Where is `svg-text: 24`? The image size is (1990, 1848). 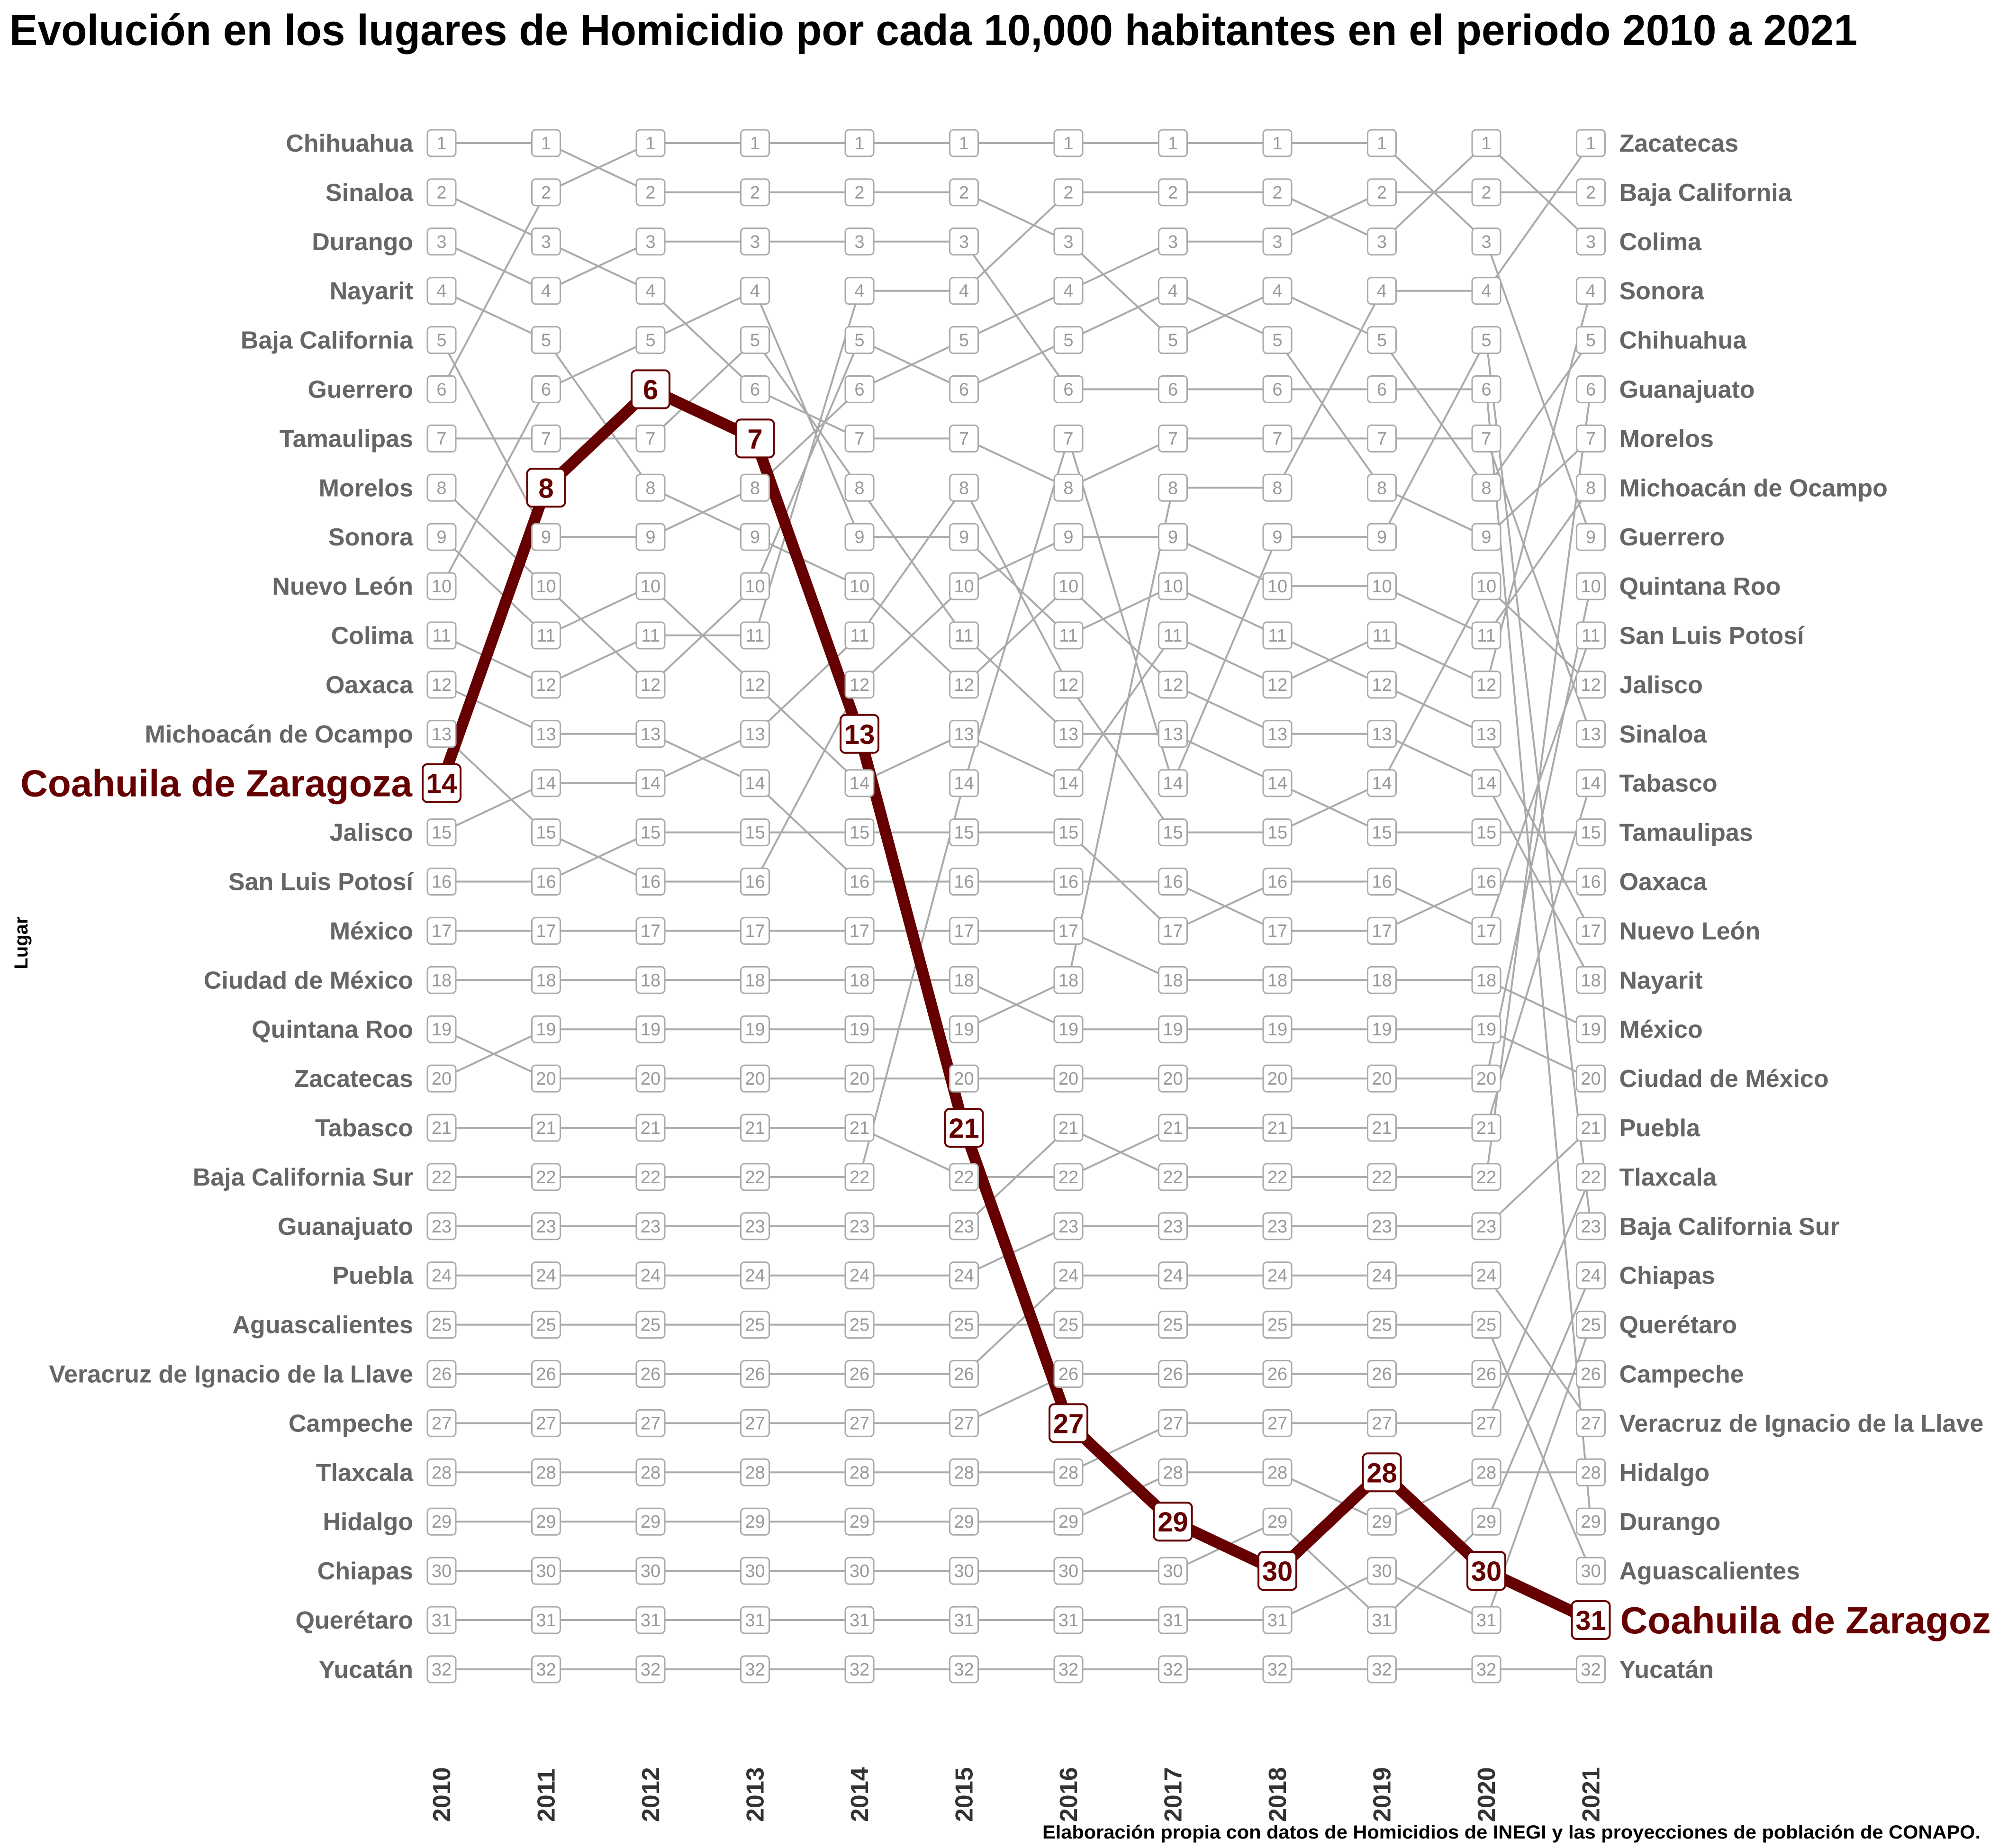
svg-text: 24 is located at coordinates (1486, 1276).